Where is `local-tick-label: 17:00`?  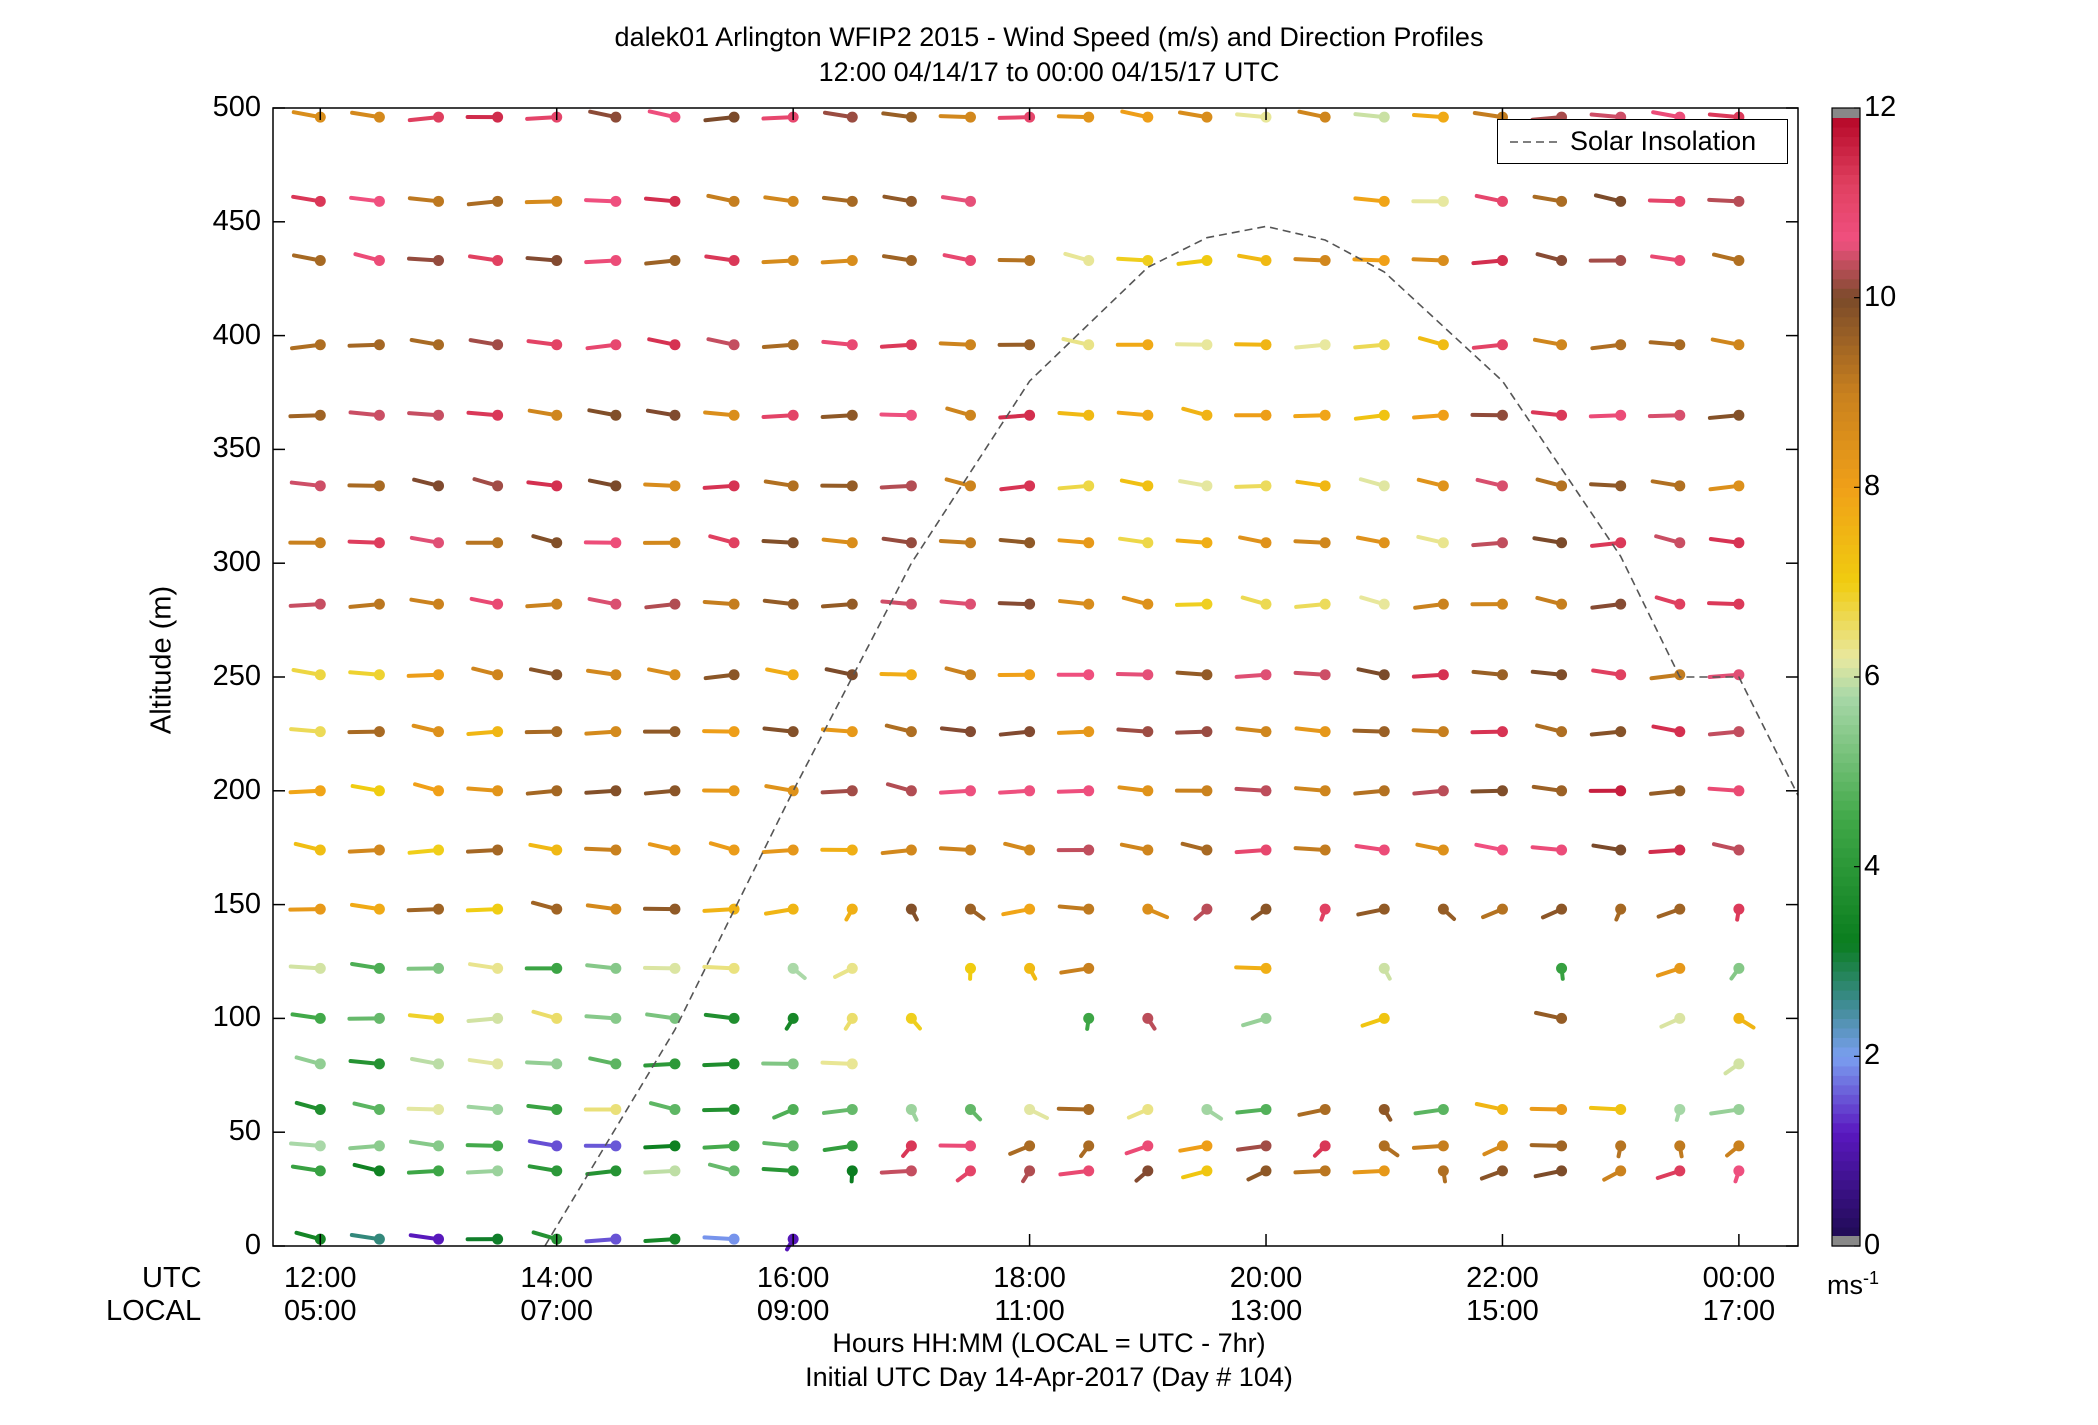
local-tick-label: 17:00 is located at coordinates (1739, 1311).